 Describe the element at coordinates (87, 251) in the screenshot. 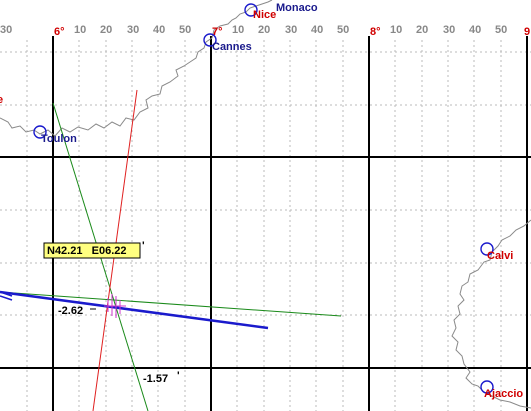

I see `position-text: N42.21 E06.22` at that location.